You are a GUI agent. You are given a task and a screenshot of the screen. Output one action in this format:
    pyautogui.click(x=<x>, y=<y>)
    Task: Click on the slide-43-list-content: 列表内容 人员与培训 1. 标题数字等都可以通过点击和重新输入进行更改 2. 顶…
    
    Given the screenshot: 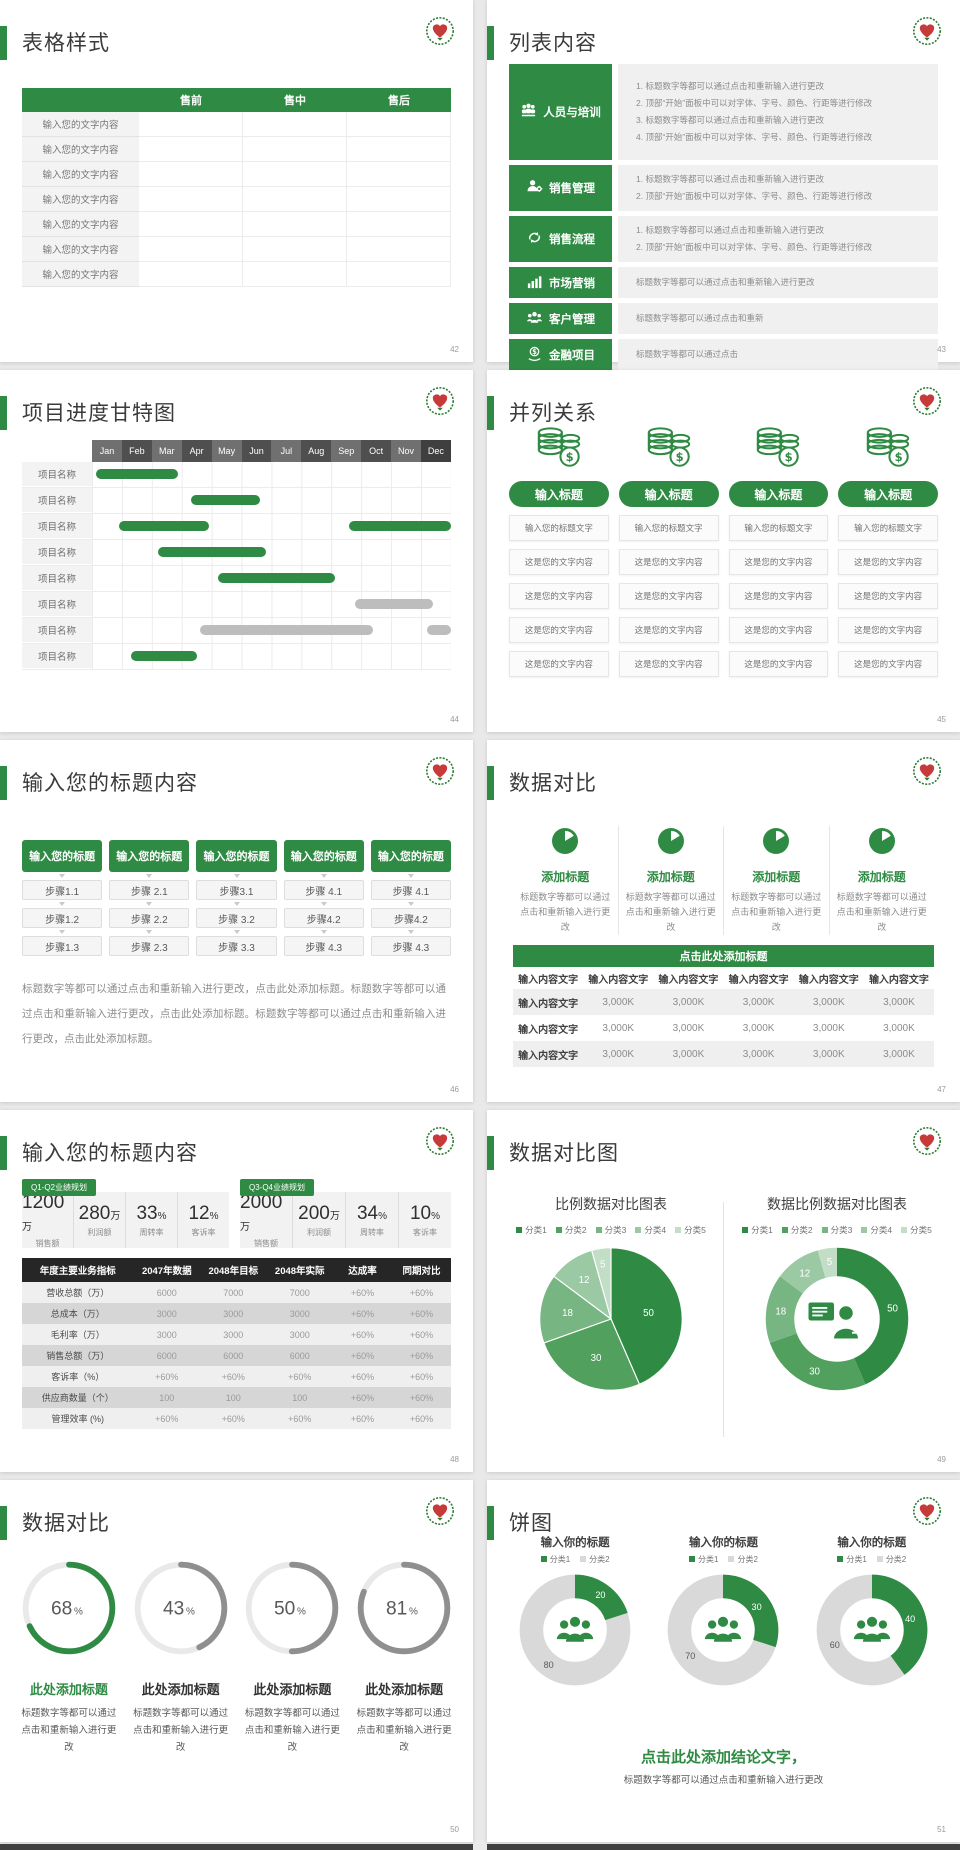 What is the action you would take?
    pyautogui.click(x=723, y=185)
    